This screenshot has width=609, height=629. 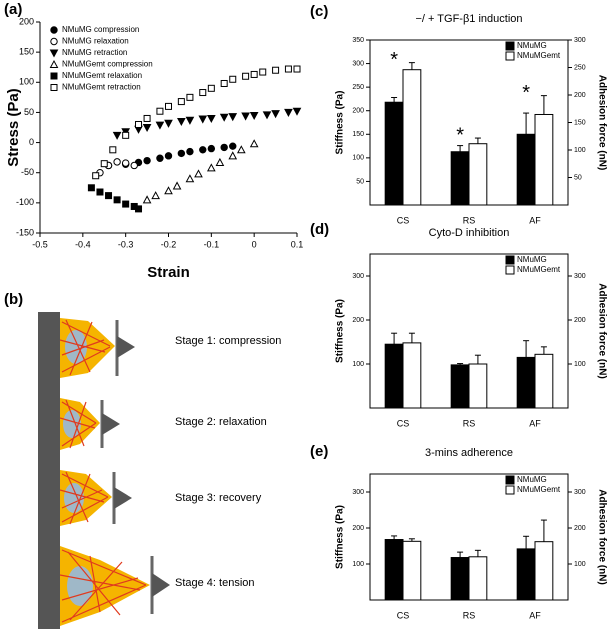 What do you see at coordinates (578, 177) in the screenshot?
I see `y2-tick-label: 50` at bounding box center [578, 177].